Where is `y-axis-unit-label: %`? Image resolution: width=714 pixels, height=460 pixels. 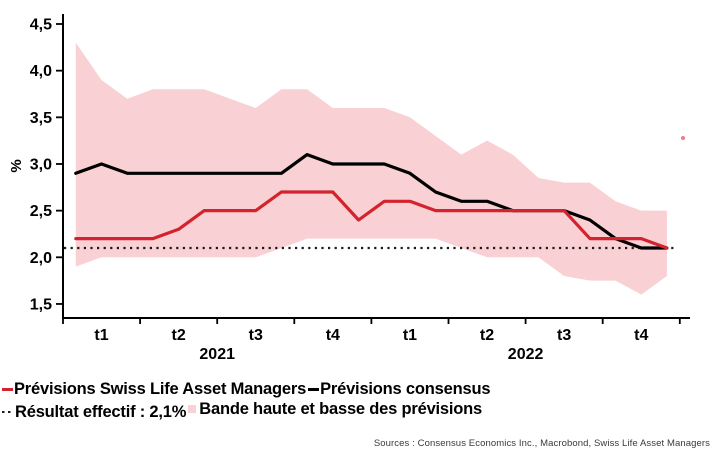 y-axis-unit-label: % is located at coordinates (16, 165).